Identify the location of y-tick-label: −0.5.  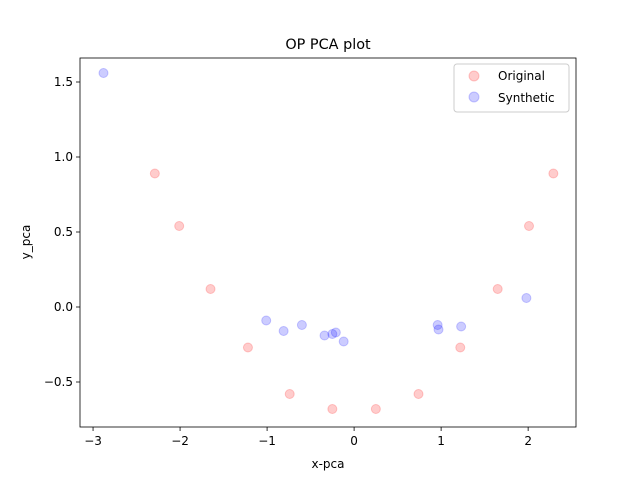
(58, 382).